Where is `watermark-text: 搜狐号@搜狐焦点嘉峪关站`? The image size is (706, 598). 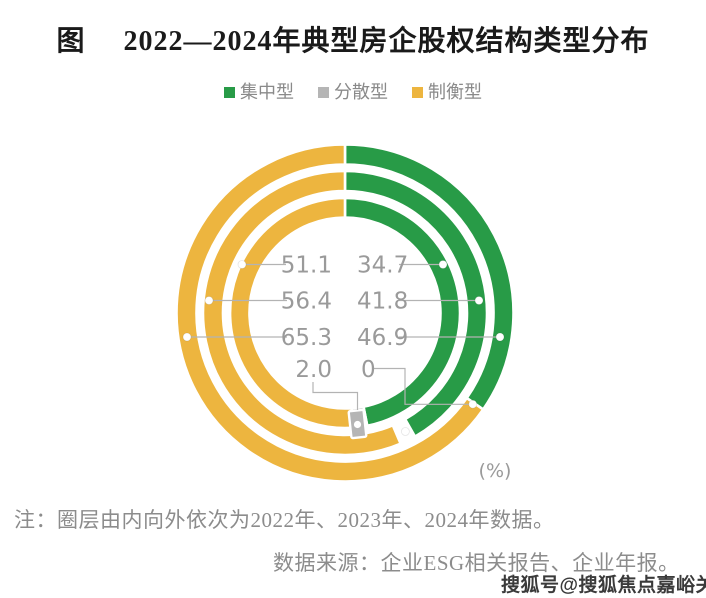 watermark-text: 搜狐号@搜狐焦点嘉峪关站 is located at coordinates (603, 585).